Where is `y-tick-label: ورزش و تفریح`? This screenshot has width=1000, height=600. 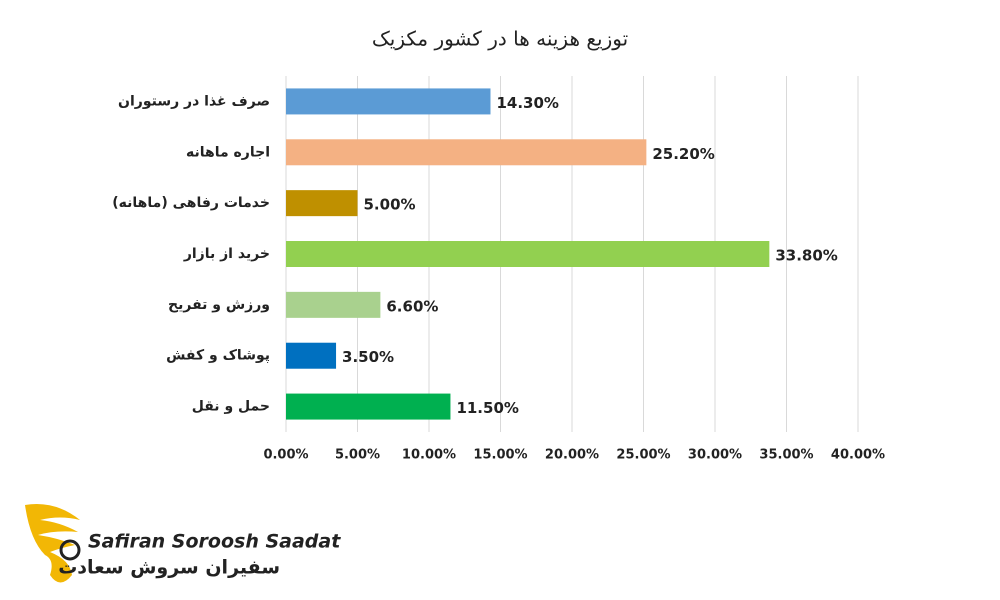
y-tick-label: ورزش و تفریح is located at coordinates (219, 305).